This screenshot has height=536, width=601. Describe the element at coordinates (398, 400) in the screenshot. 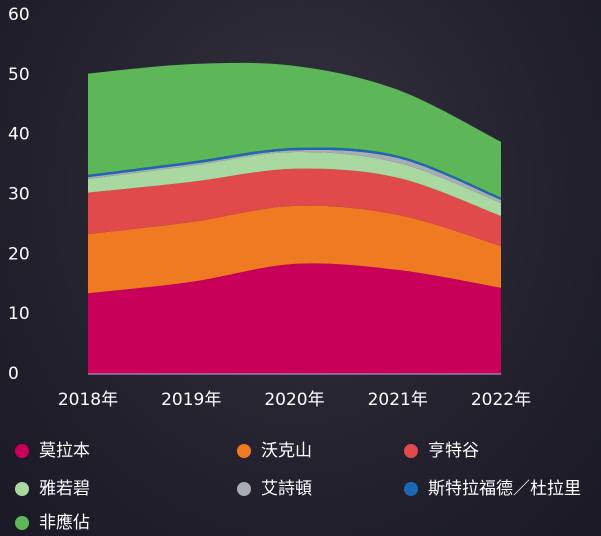

I see `x-tick-label: 2021年` at that location.